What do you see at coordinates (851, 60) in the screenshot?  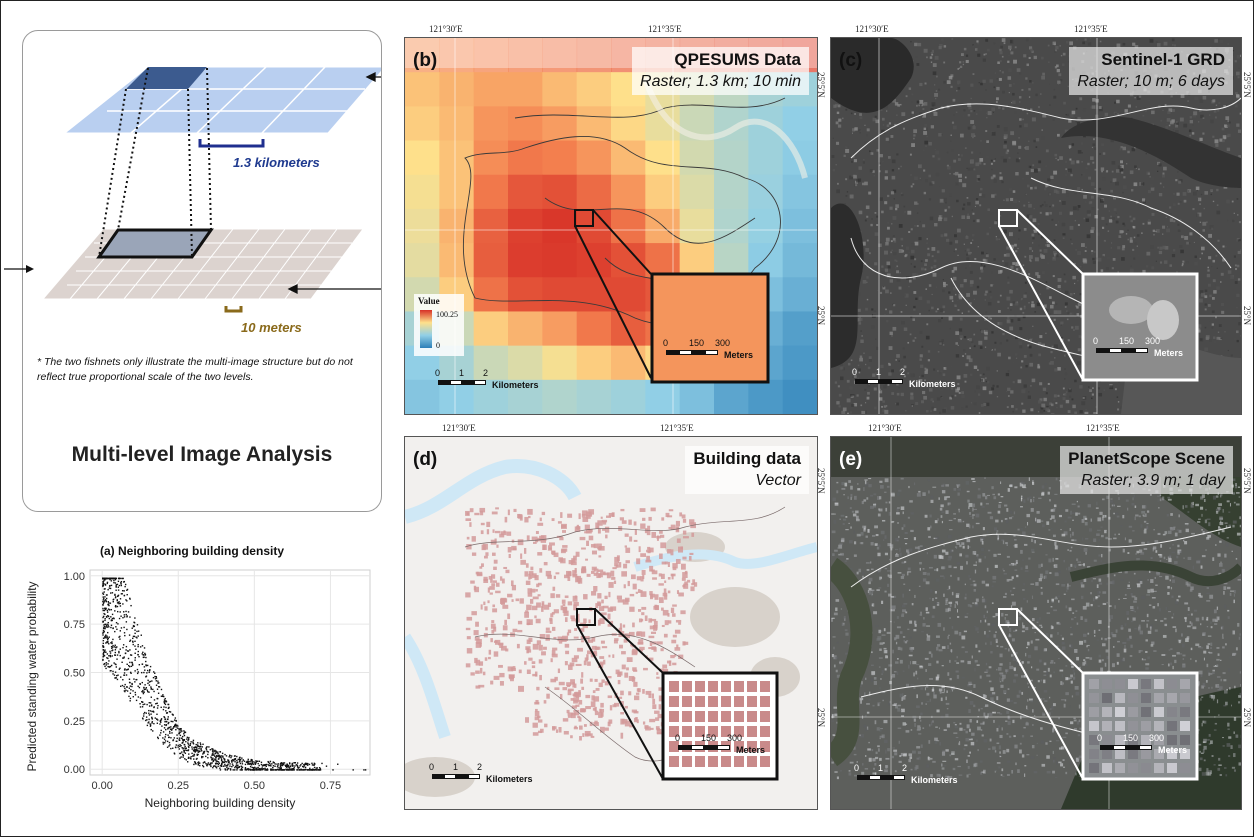 I see `panel-c-tag: (c)` at bounding box center [851, 60].